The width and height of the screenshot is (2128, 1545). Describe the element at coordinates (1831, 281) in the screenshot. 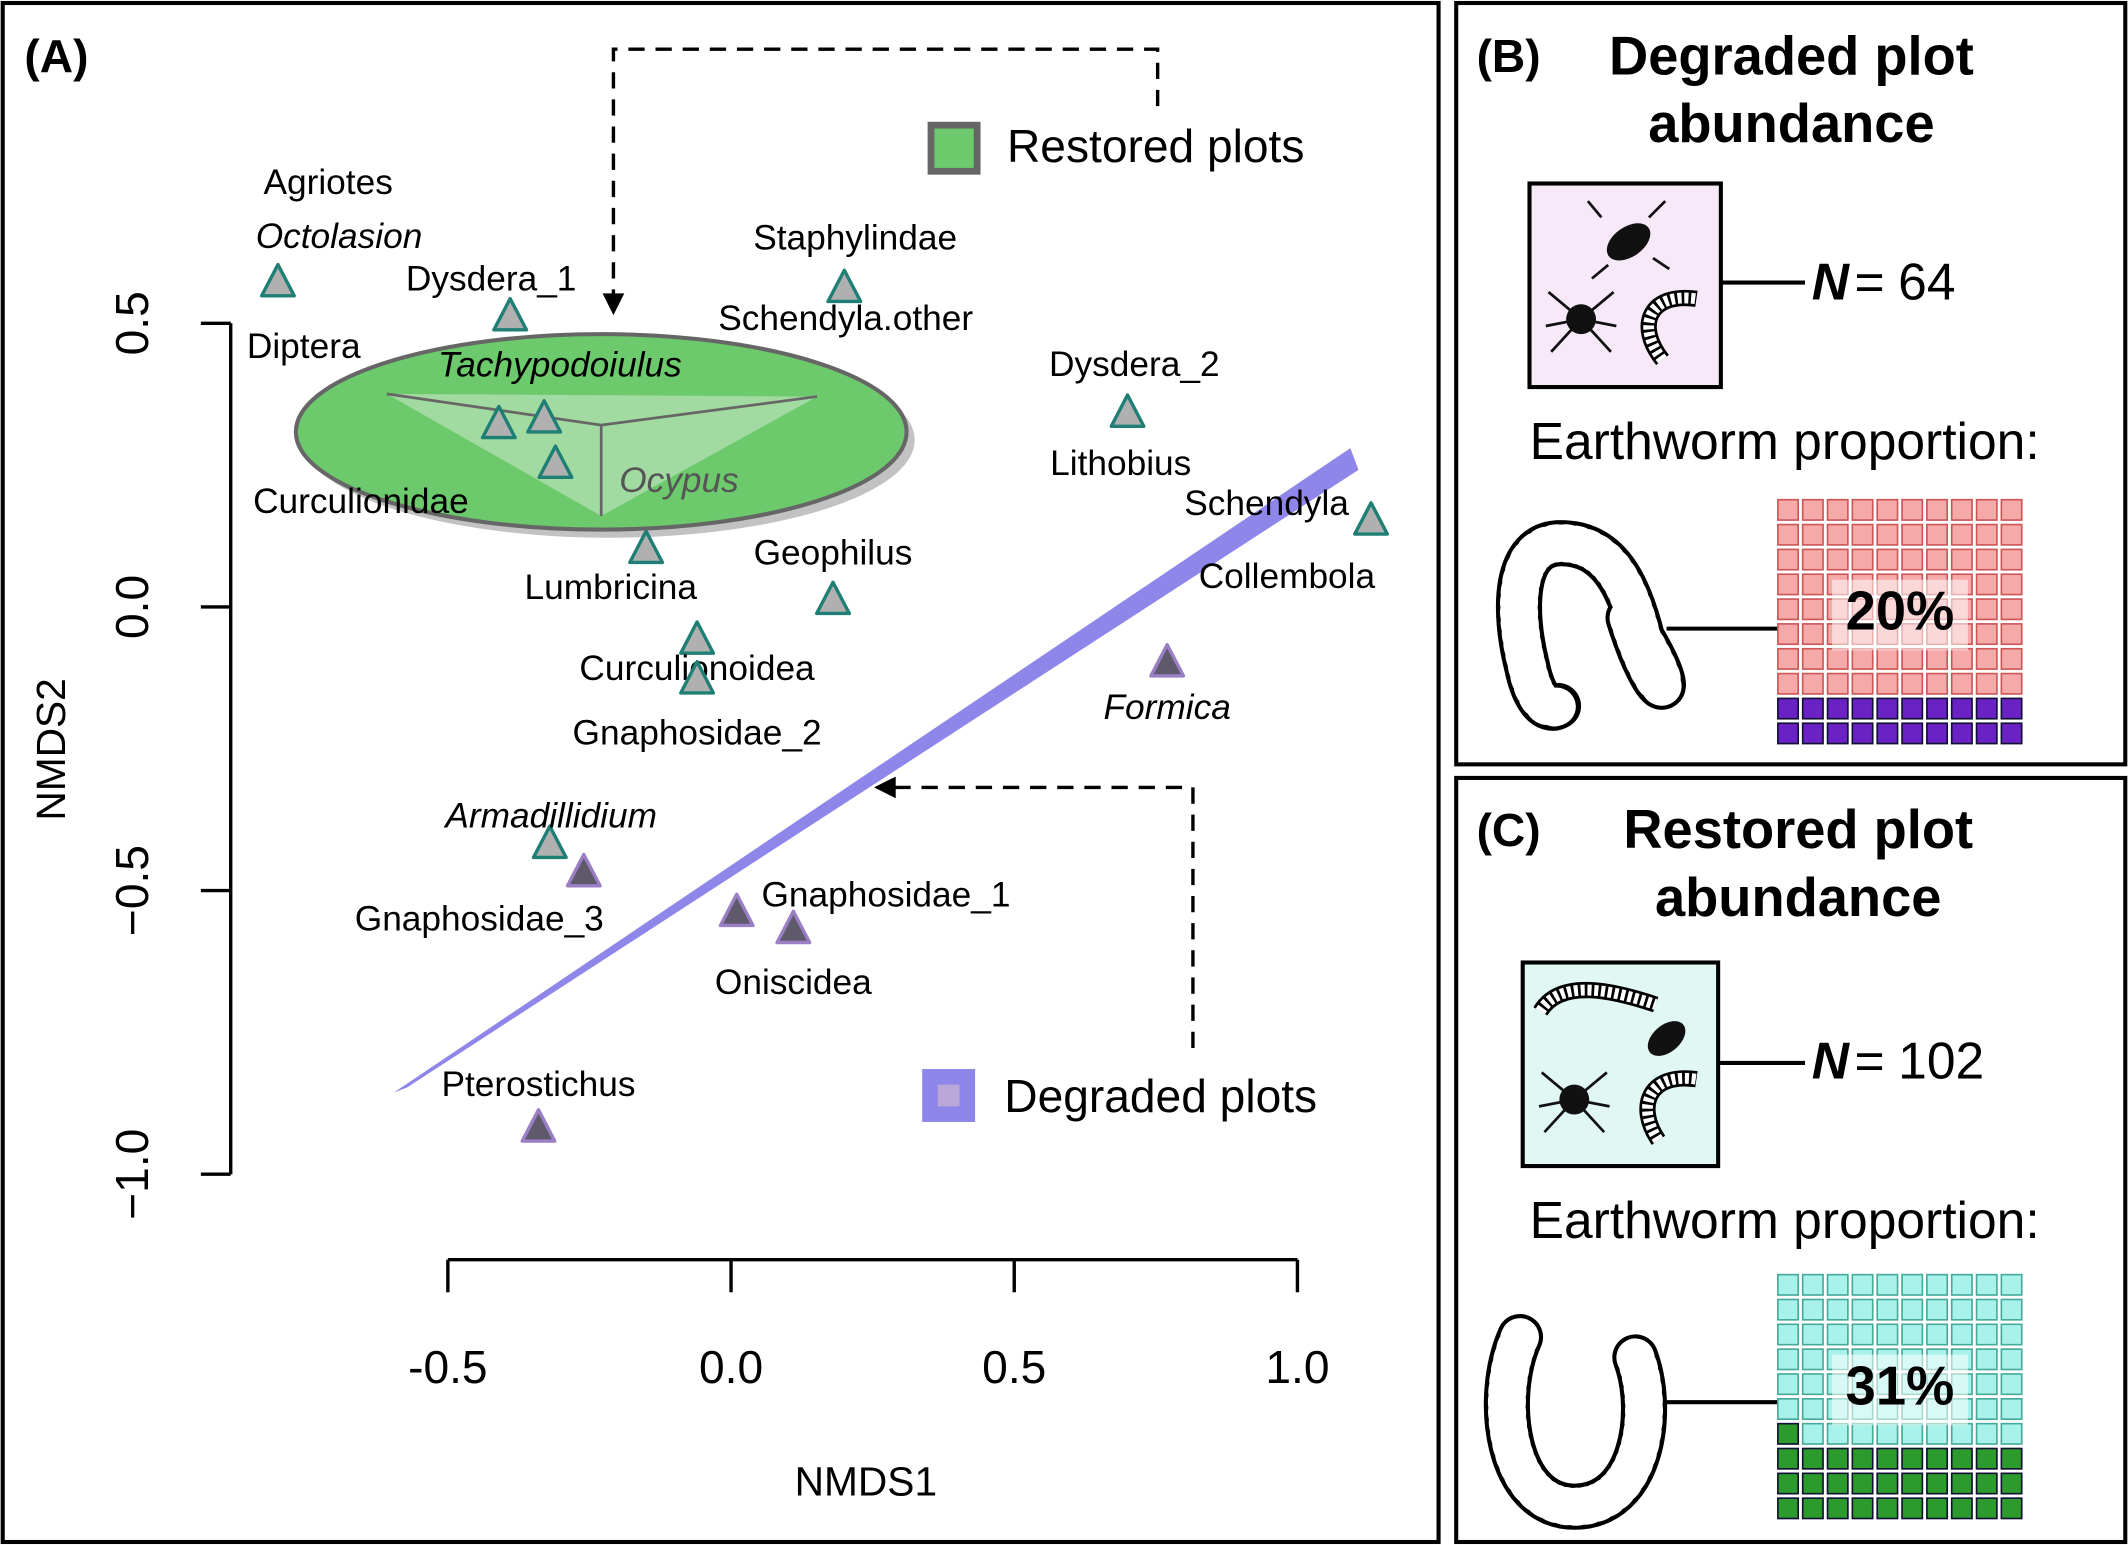

I see `count-symbol: N` at that location.